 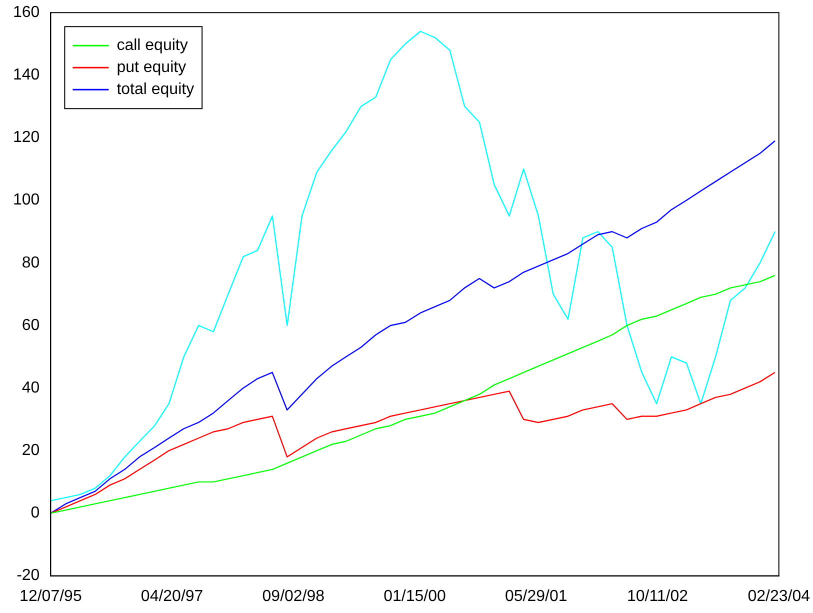 What do you see at coordinates (31, 451) in the screenshot?
I see `y-tick-label: 20` at bounding box center [31, 451].